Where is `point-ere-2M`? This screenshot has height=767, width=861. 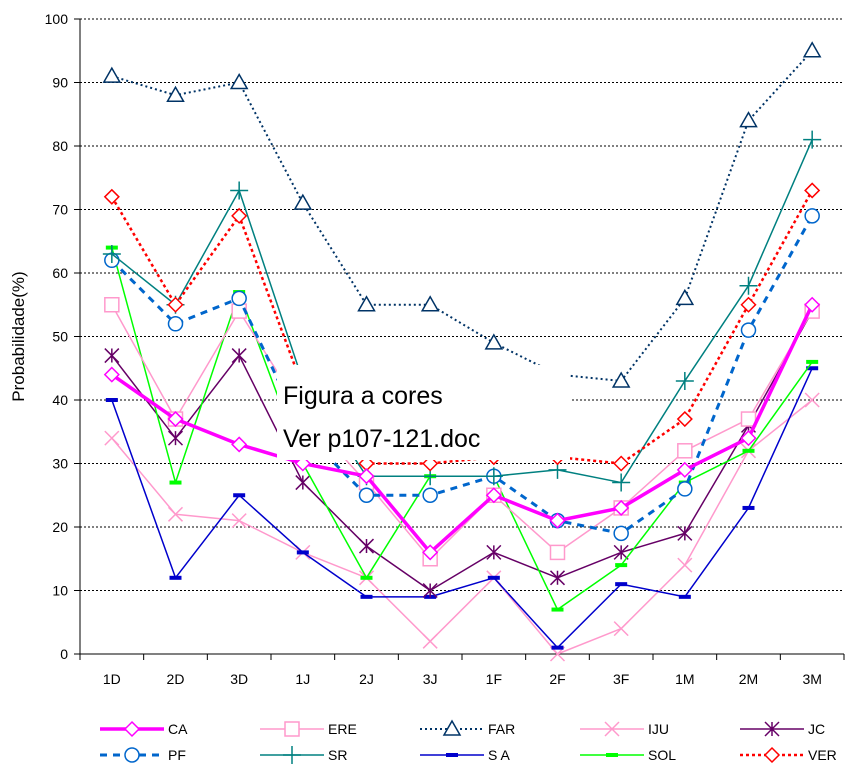 point-ere-2M is located at coordinates (748, 419).